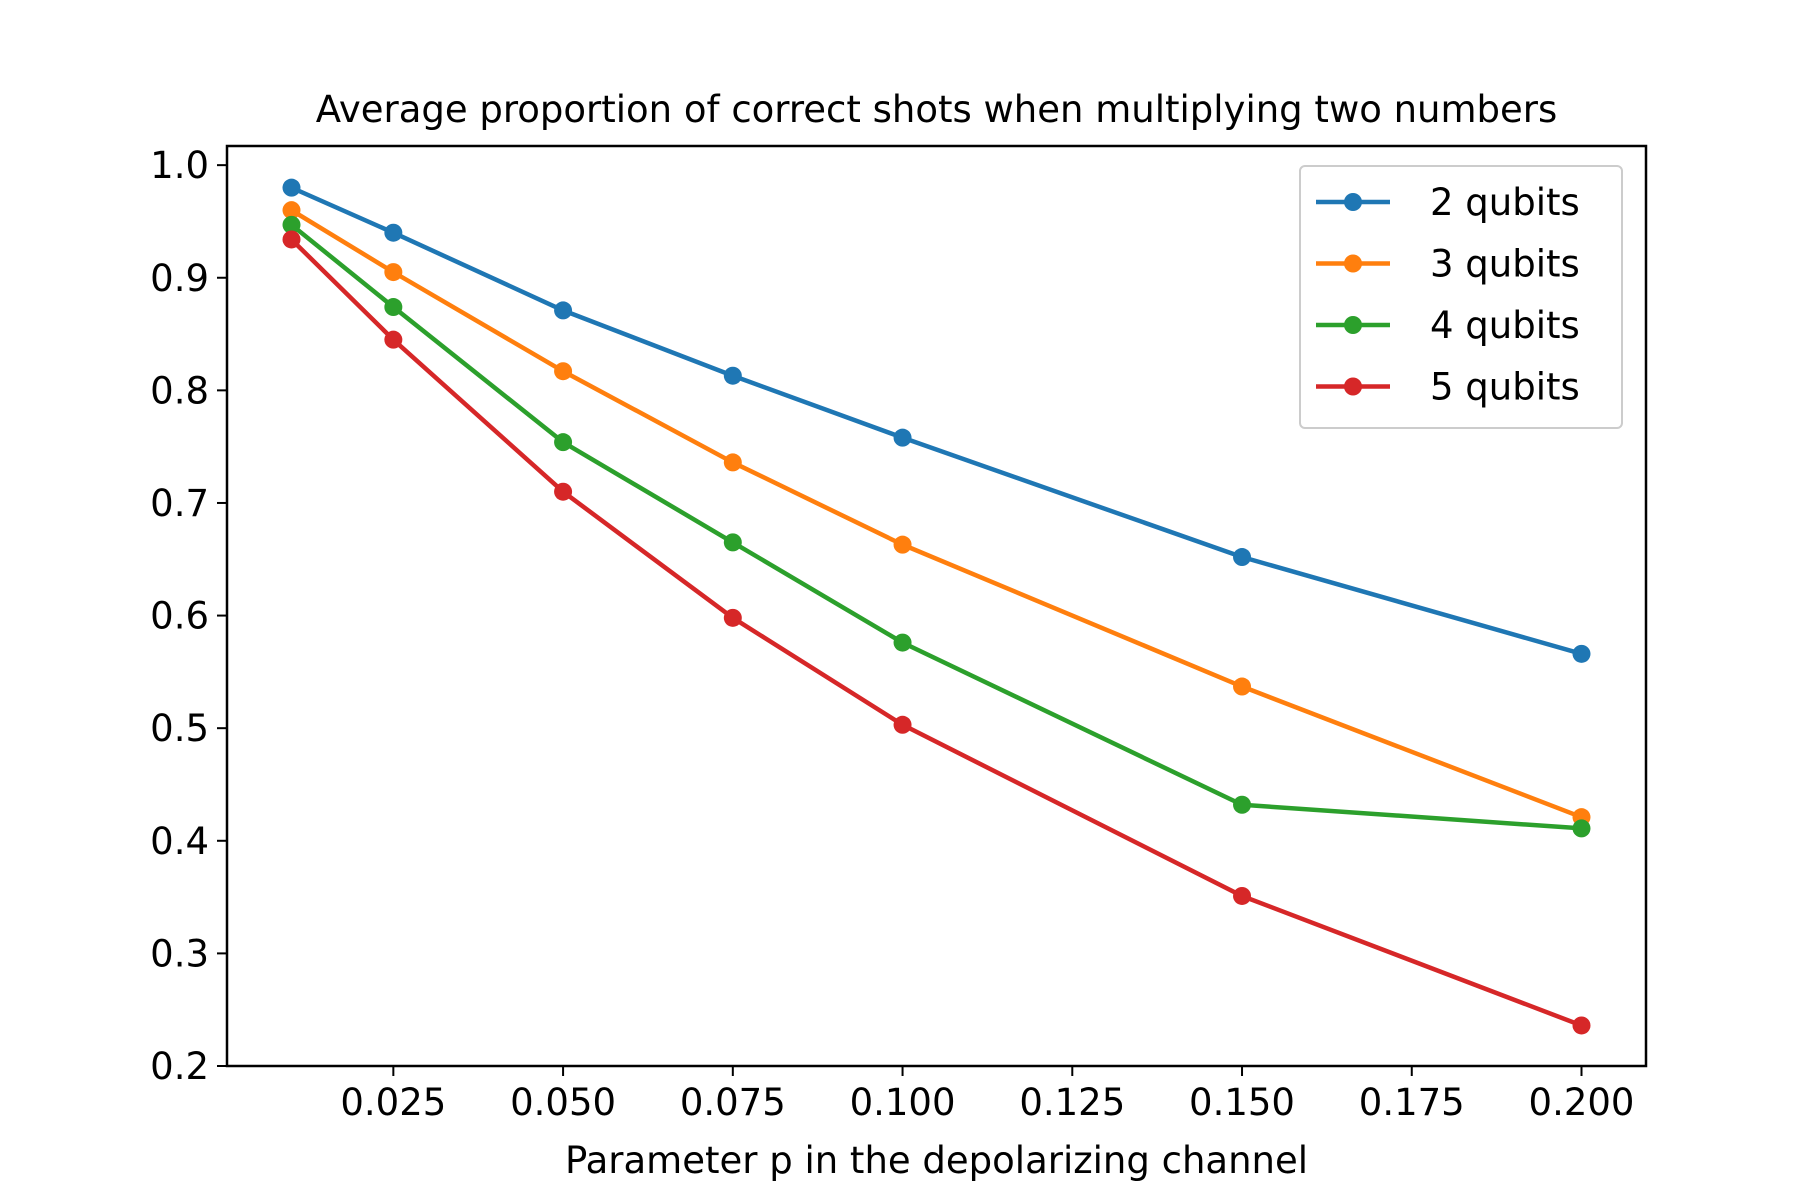  I want to click on legend-item: 5 qubits, so click(1448, 387).